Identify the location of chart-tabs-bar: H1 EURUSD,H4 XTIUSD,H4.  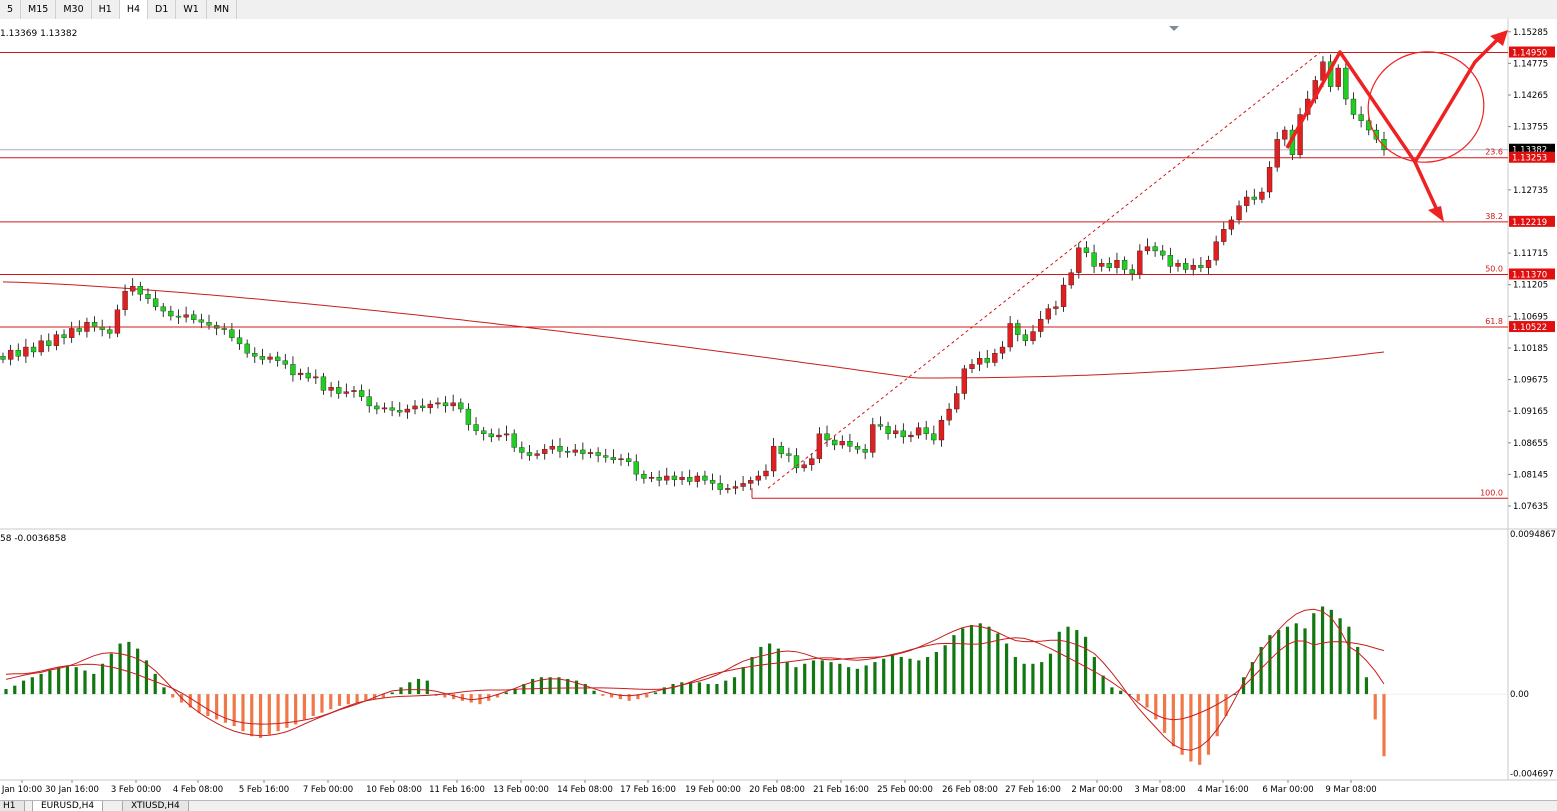
(778, 805).